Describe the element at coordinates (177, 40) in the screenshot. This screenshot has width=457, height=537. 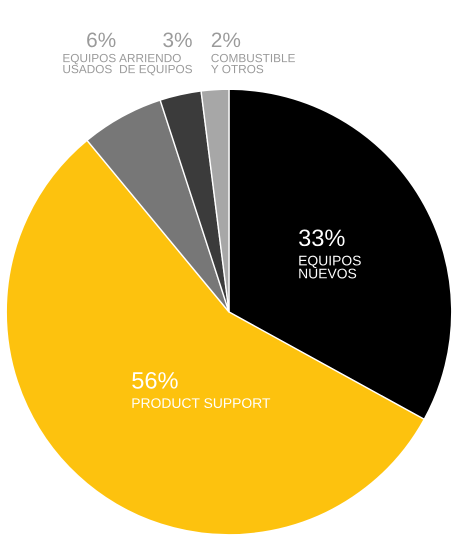
I see `data-label: 3%` at that location.